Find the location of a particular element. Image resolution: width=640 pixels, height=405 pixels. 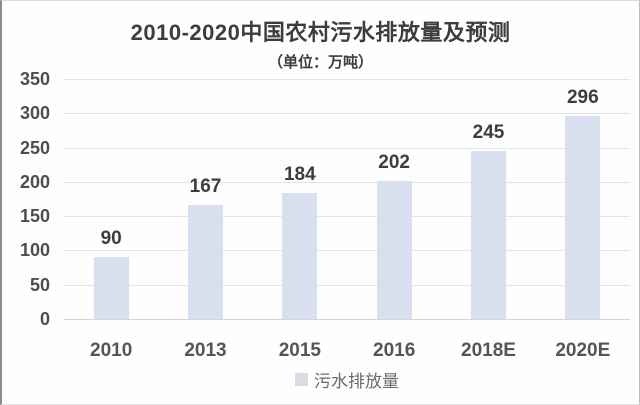

bar-2016 is located at coordinates (394, 249).